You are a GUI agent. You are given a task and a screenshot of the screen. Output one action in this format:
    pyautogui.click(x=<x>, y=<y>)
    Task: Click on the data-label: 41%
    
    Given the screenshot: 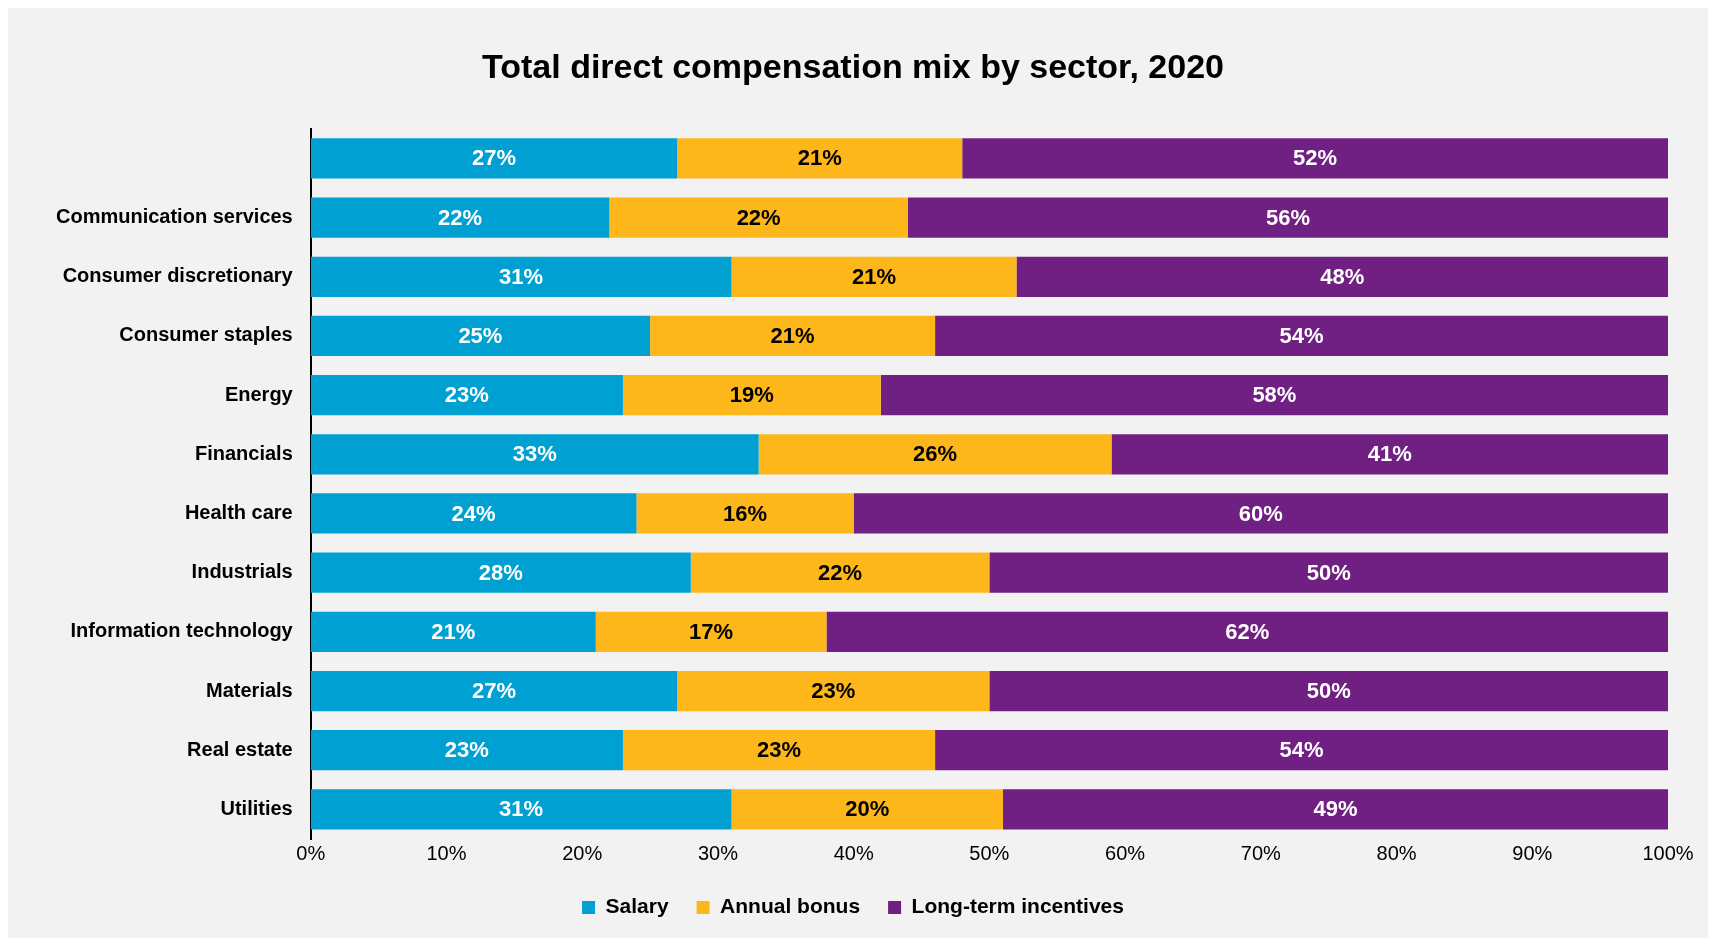 What is the action you would take?
    pyautogui.click(x=1389, y=454)
    